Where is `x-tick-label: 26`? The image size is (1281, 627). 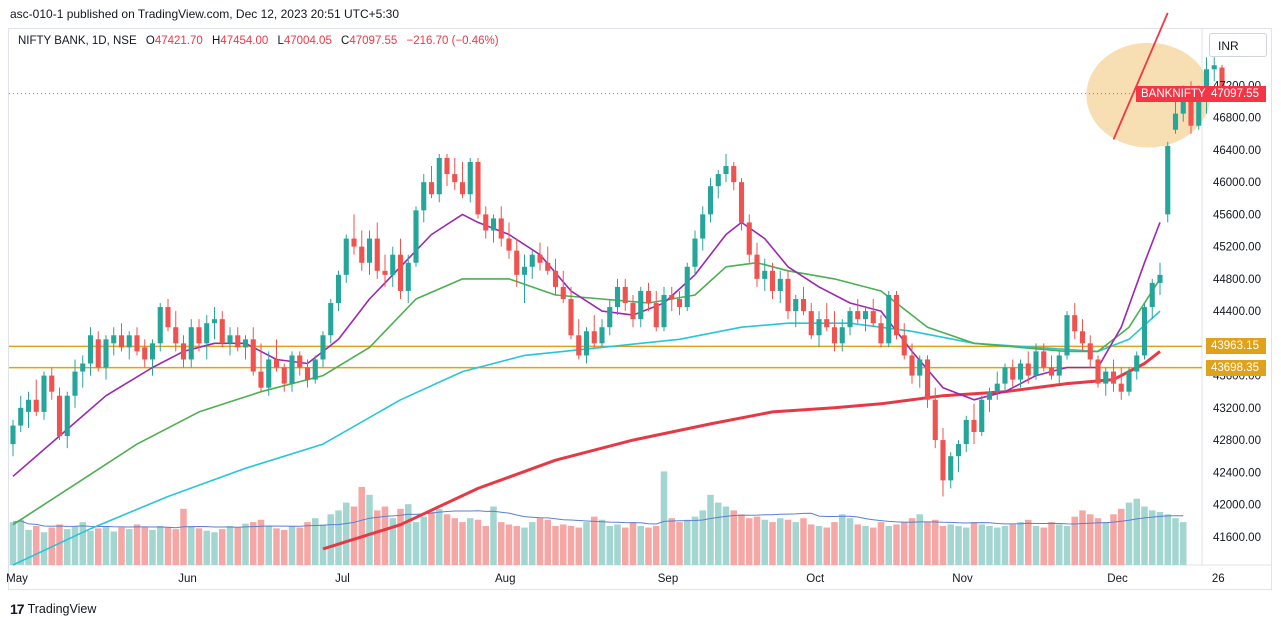
x-tick-label: 26 is located at coordinates (1218, 579).